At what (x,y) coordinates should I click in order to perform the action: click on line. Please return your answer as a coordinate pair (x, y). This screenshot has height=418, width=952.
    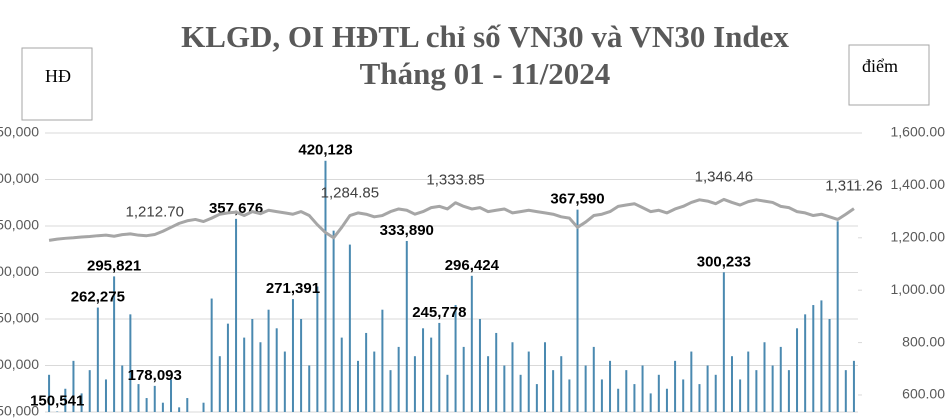
    Looking at the image, I should click on (451, 219).